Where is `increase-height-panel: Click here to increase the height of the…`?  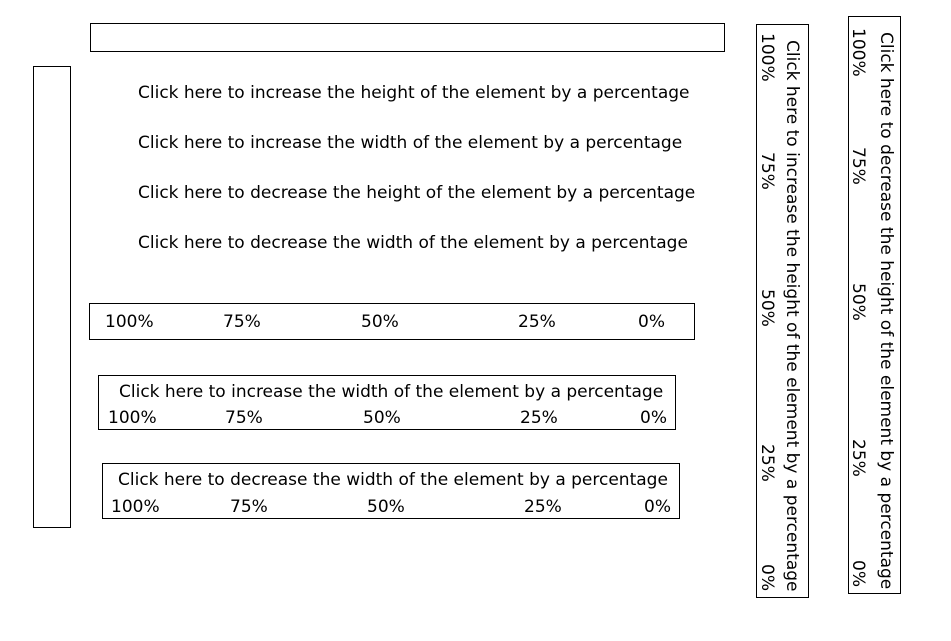
increase-height-panel: Click here to increase the height of the… is located at coordinates (782, 311).